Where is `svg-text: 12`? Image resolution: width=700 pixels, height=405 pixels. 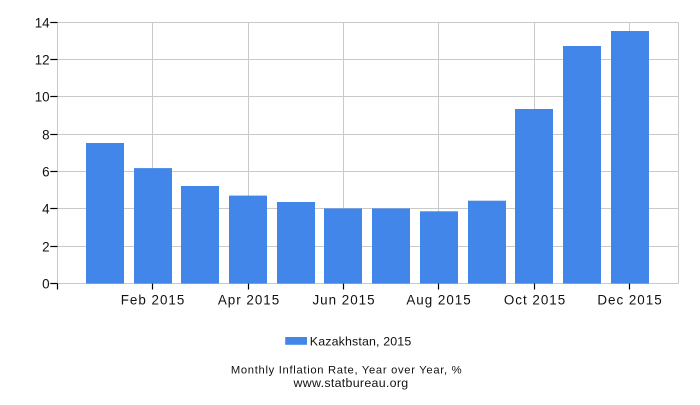 svg-text: 12 is located at coordinates (42, 59).